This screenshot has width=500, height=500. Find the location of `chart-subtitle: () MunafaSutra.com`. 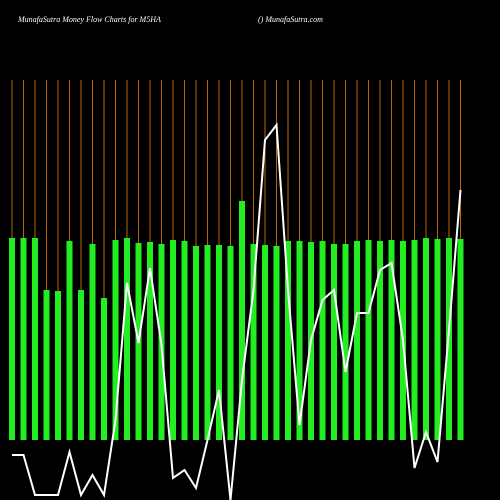

chart-subtitle: () MunafaSutra.com is located at coordinates (290, 19).